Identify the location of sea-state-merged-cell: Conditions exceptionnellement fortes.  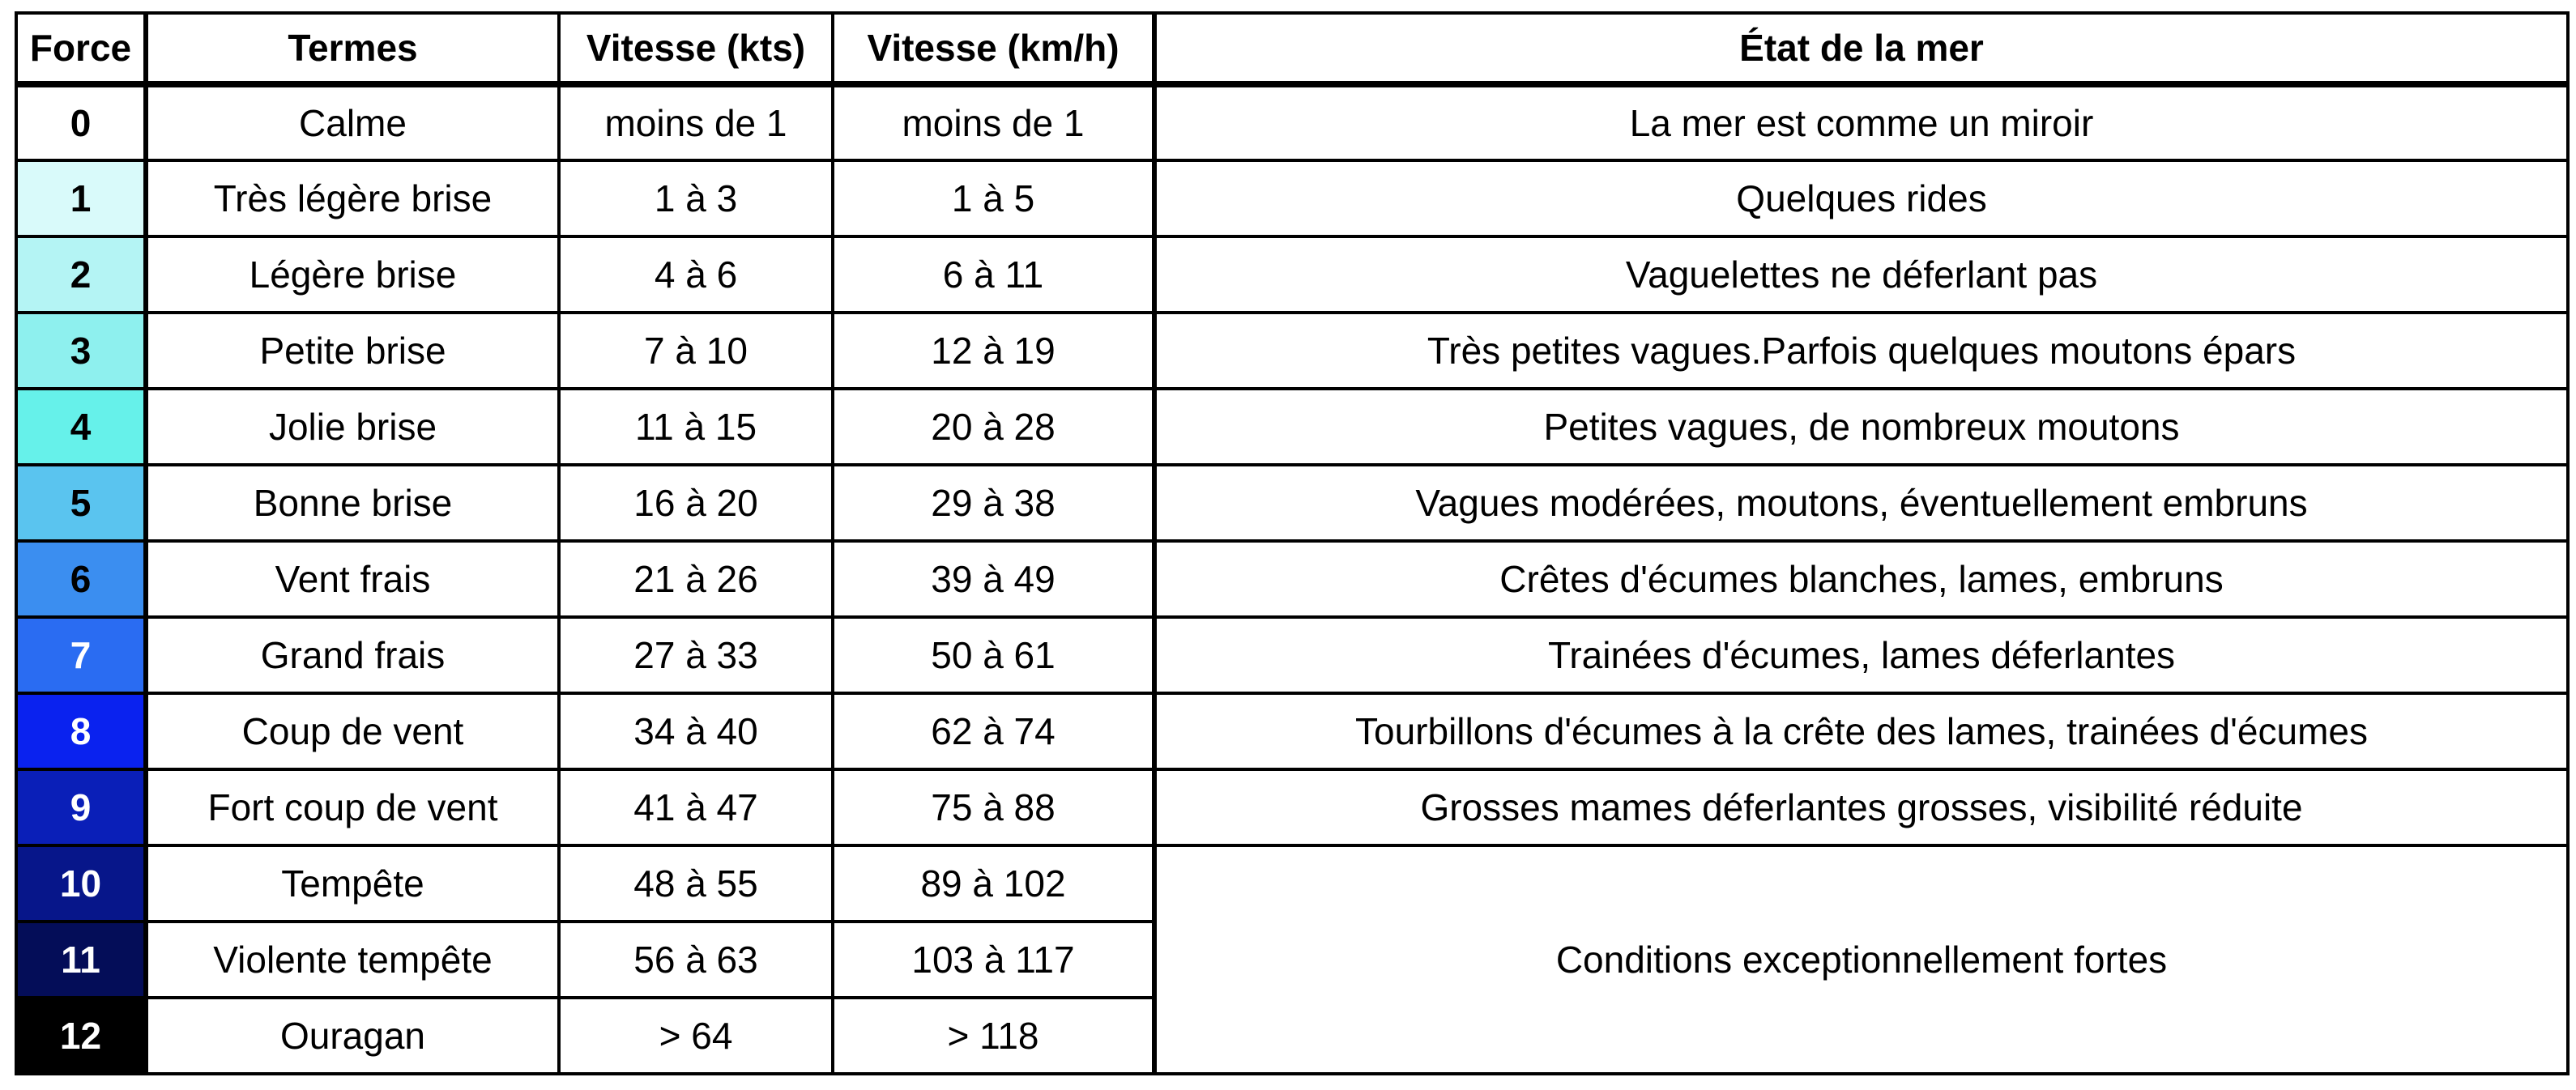
(1861, 959).